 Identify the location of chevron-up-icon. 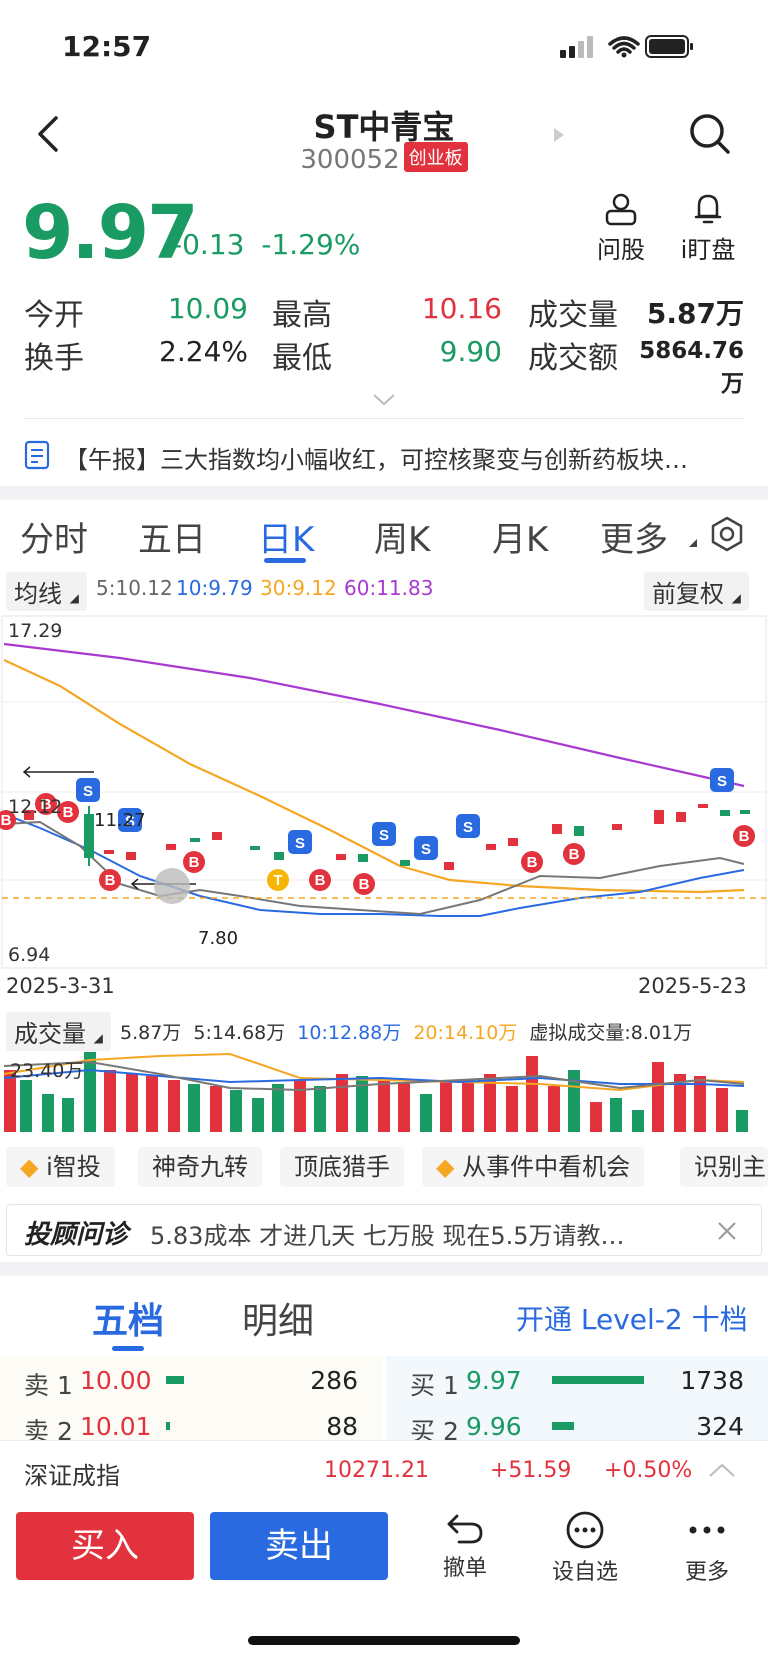
(722, 1470).